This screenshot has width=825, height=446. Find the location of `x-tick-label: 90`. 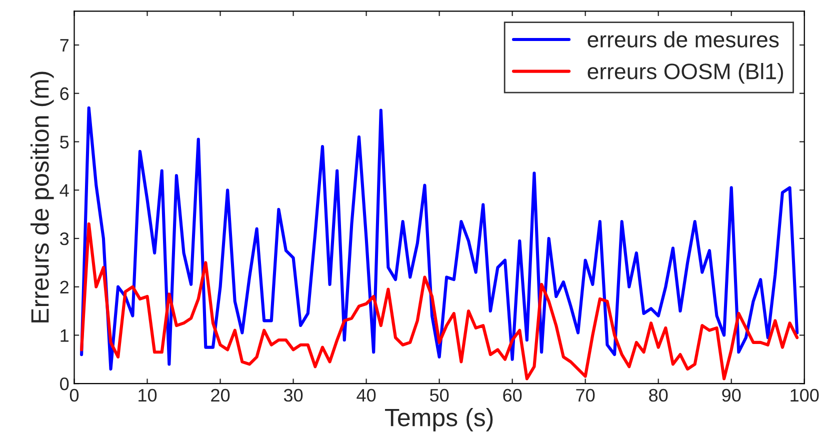

x-tick-label: 90 is located at coordinates (731, 395).